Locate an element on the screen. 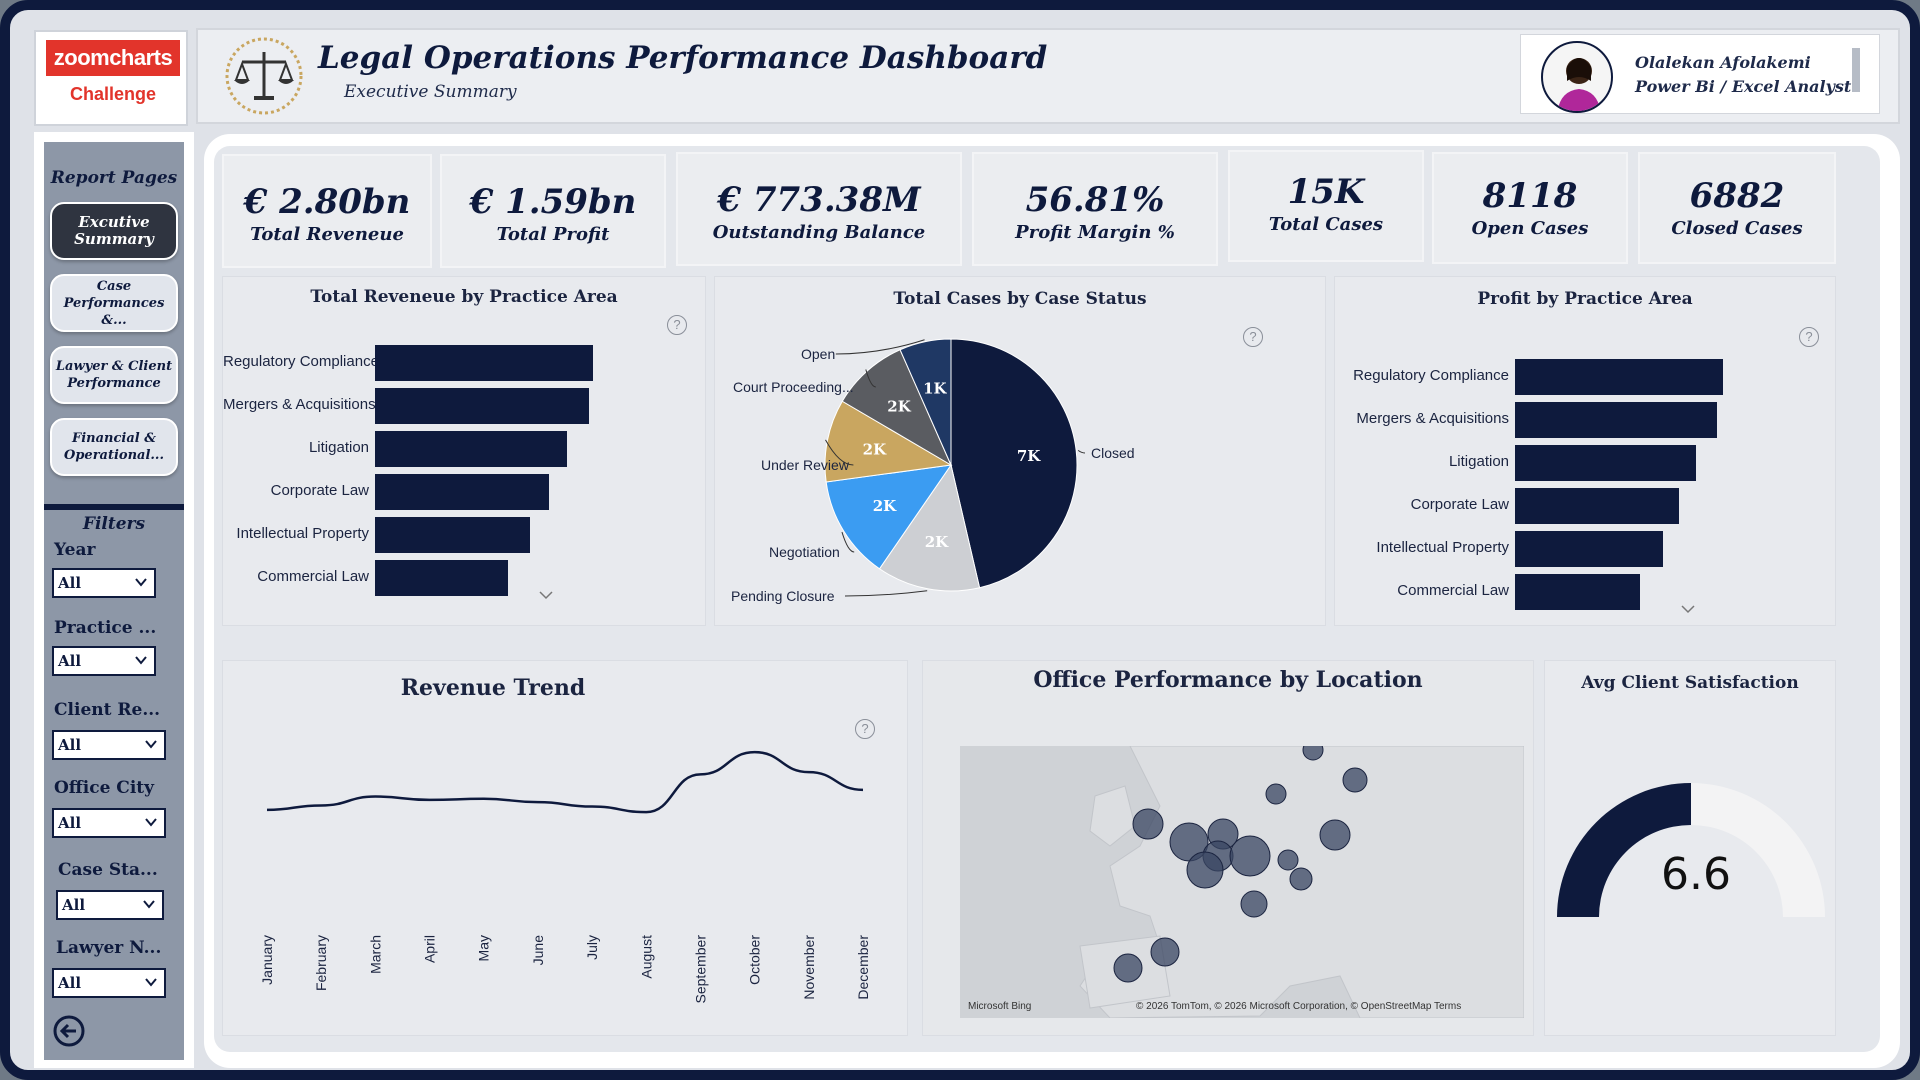 This screenshot has width=1920, height=1080. kpi-total-cases: 15K Total Cases is located at coordinates (1326, 206).